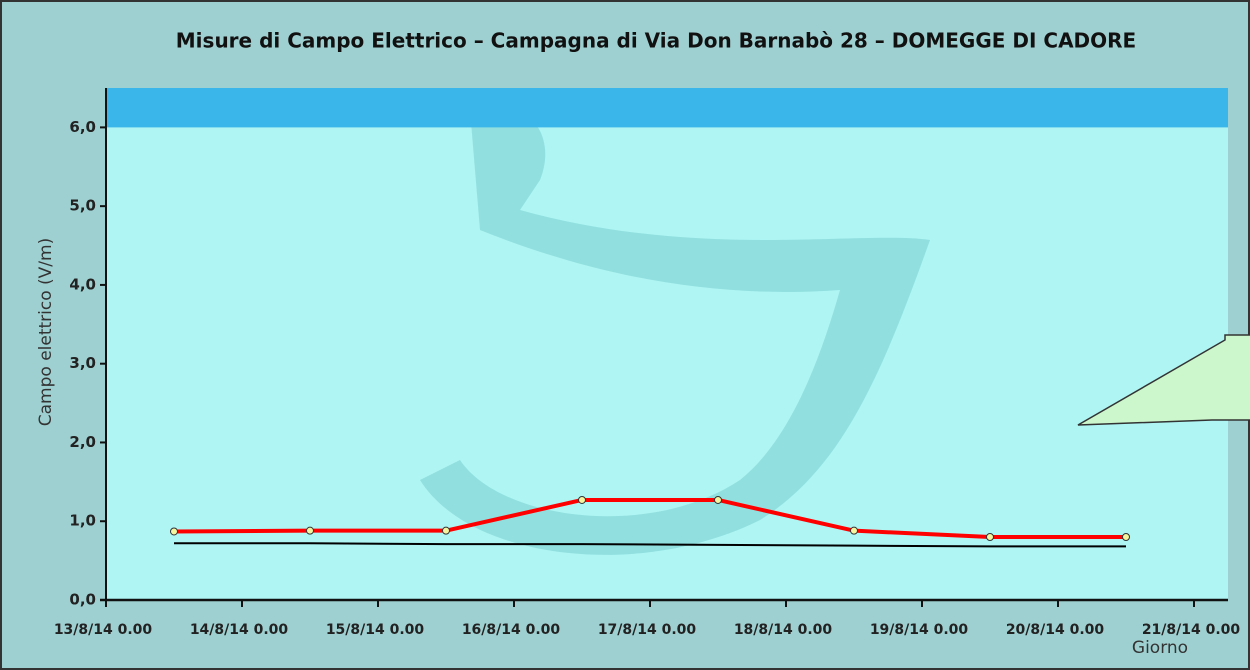 The height and width of the screenshot is (670, 1250). What do you see at coordinates (103, 630) in the screenshot?
I see `x-tick-label: 13/8/14 0.00` at bounding box center [103, 630].